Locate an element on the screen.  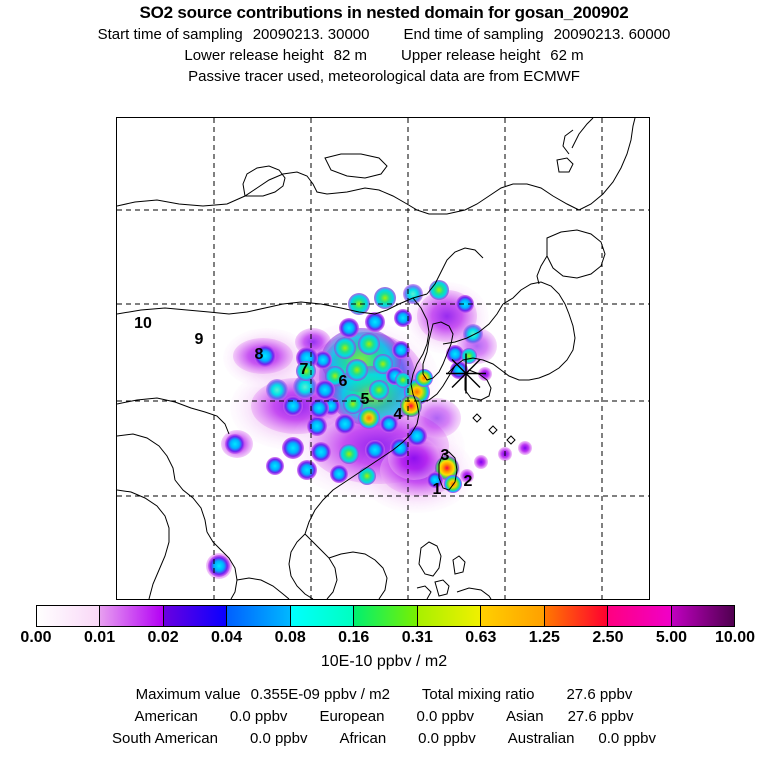
region-south-american-label: South American is located at coordinates (165, 738).